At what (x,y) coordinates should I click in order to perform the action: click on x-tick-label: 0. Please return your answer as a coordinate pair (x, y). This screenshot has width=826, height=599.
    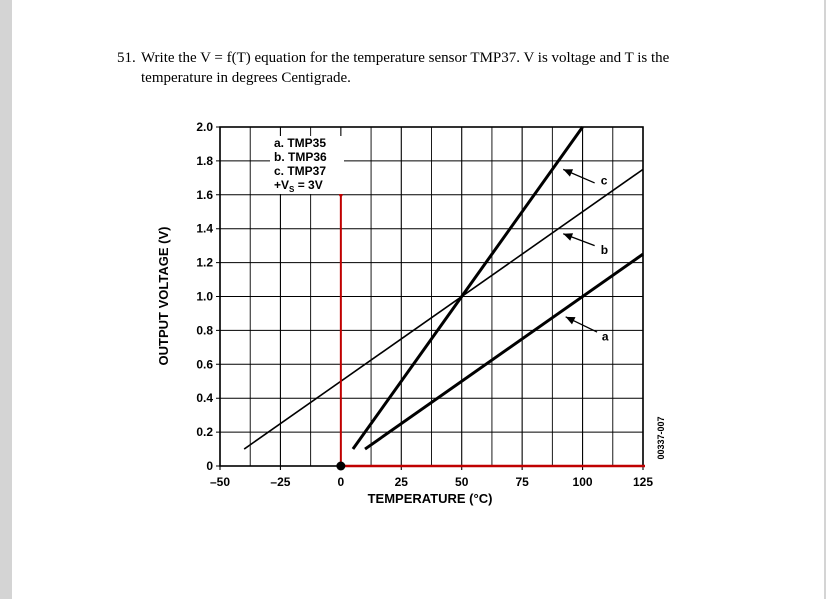
    Looking at the image, I should click on (341, 482).